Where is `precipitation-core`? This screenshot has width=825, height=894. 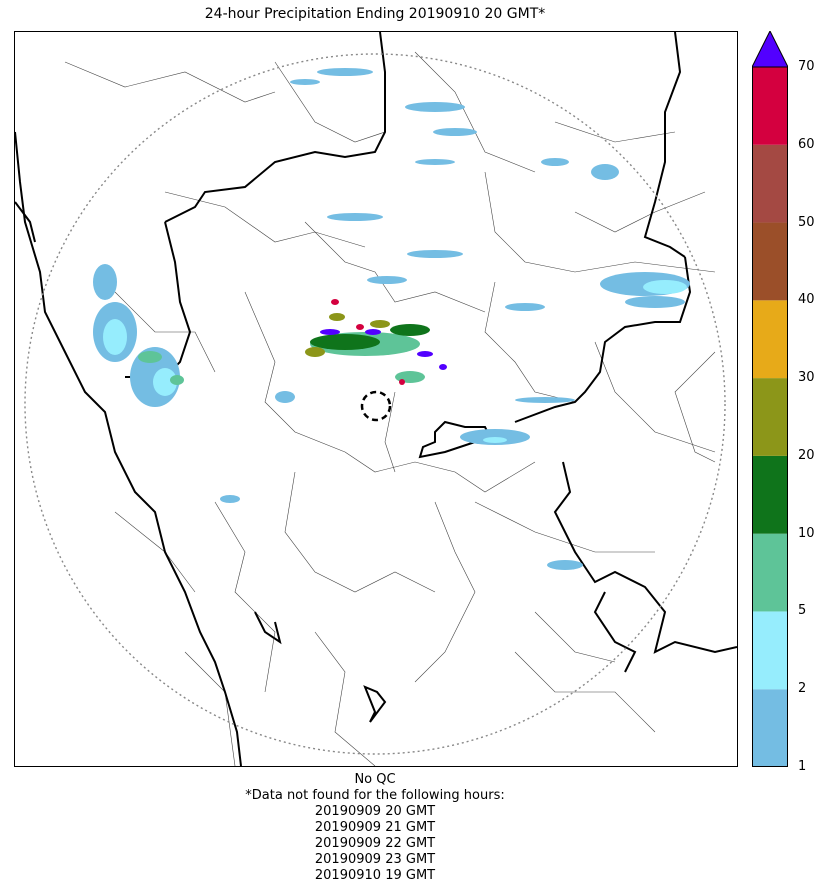 precipitation-core is located at coordinates (368, 342).